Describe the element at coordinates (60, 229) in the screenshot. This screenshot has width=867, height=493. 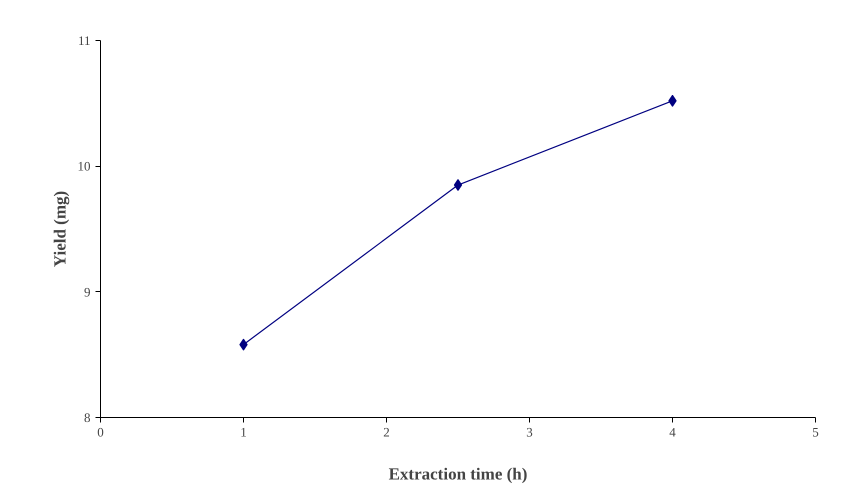
I see `y-axis-title: Yield (mg)` at that location.